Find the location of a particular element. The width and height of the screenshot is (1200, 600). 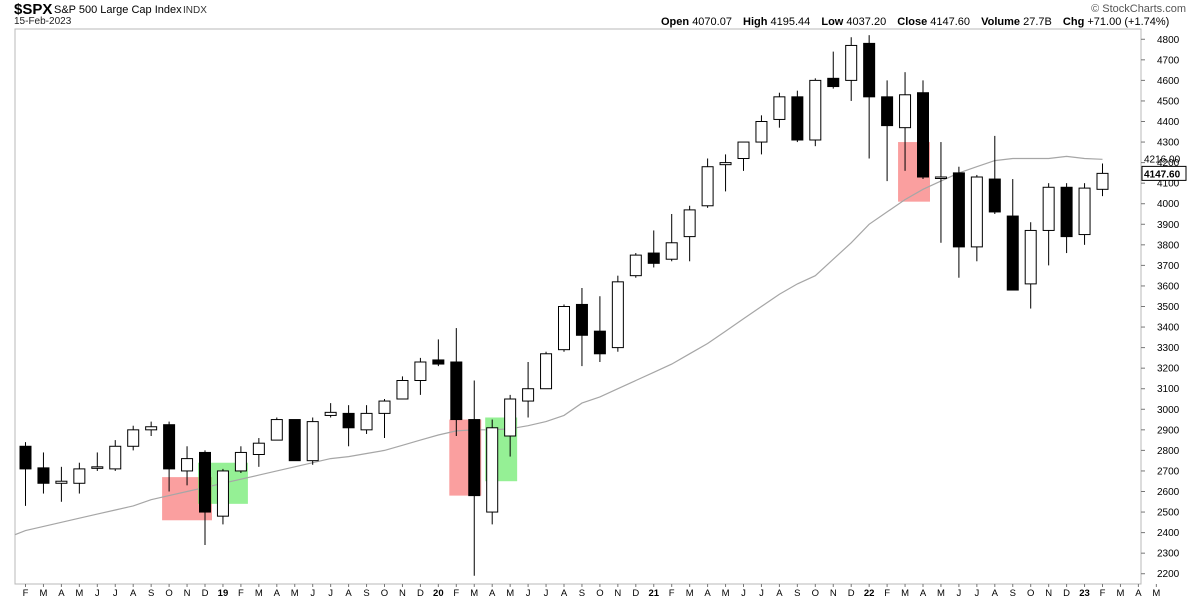

x-tick-label: S is located at coordinates (797, 593).